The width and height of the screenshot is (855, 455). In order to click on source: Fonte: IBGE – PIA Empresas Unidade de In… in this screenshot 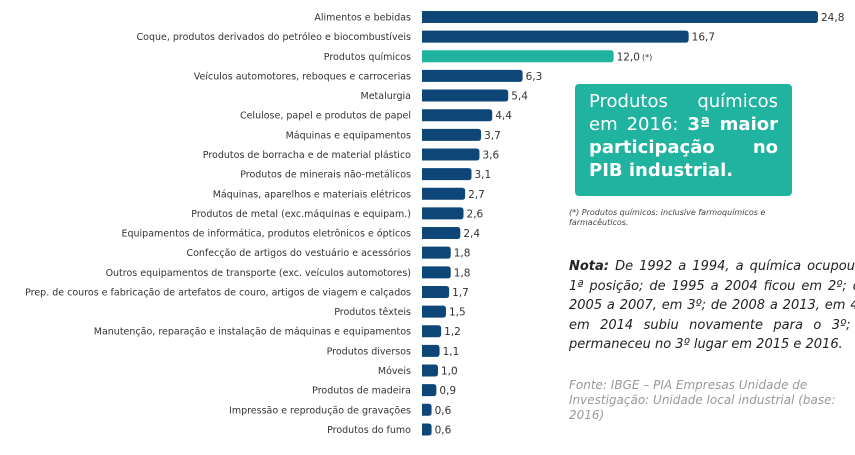, I will do `click(702, 400)`.